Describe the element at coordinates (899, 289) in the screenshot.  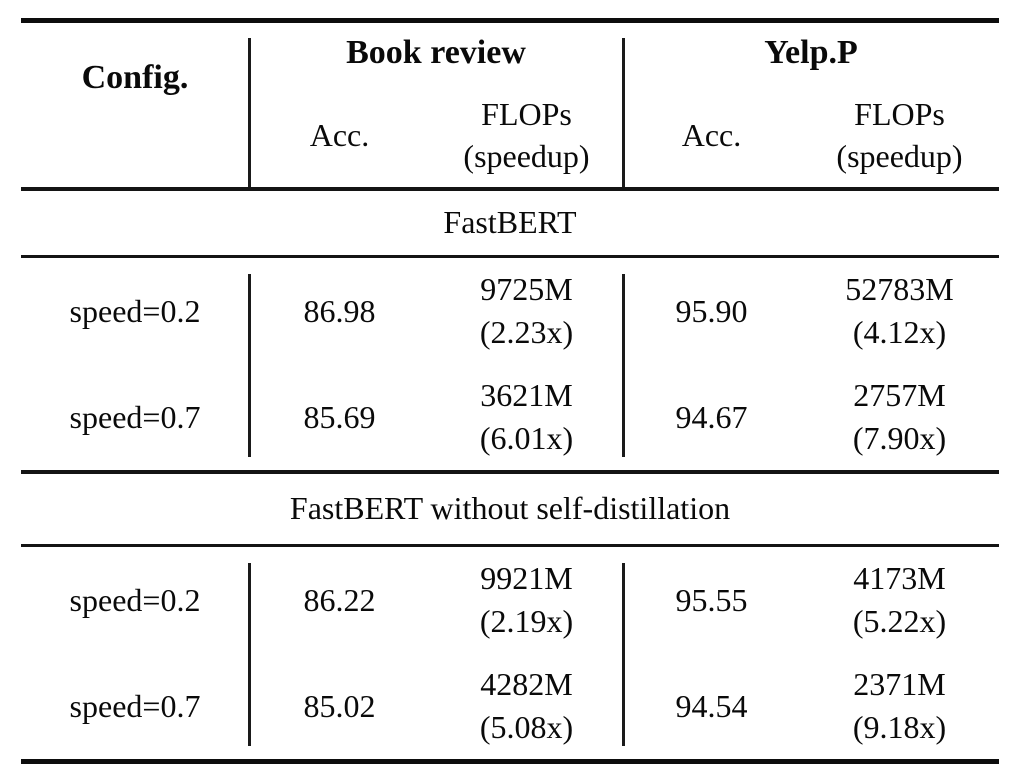
I see `flops-value: 52783M` at that location.